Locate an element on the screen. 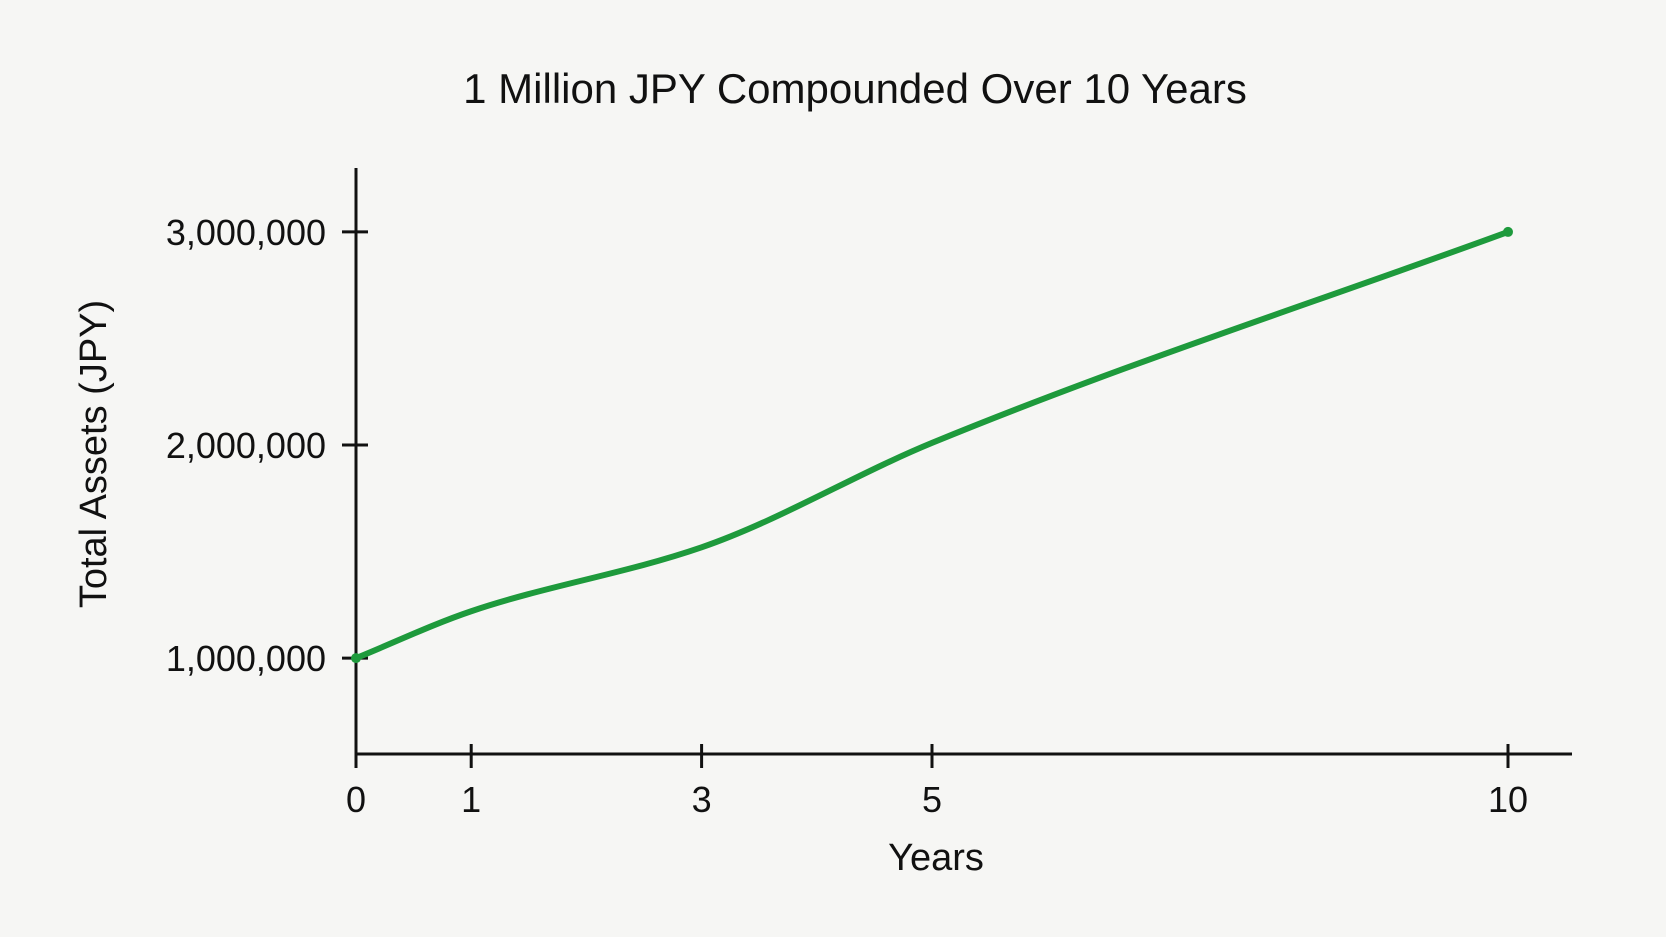 This screenshot has height=937, width=1666. y-tick-label: 1,000,000 is located at coordinates (246, 658).